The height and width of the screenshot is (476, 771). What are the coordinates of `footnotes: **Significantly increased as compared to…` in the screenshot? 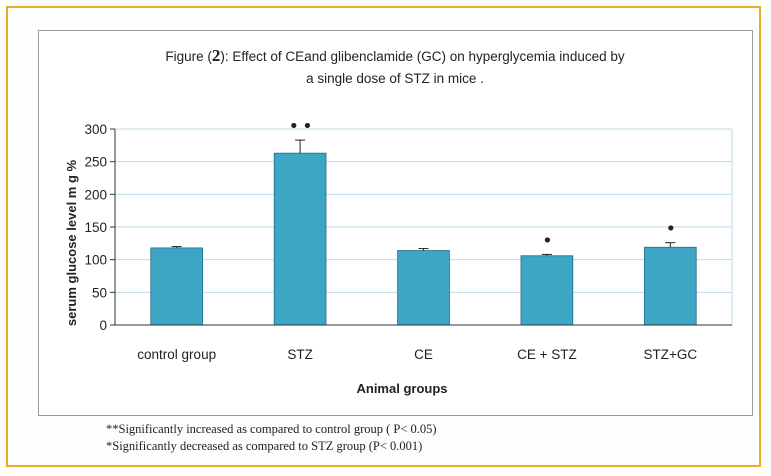 It's located at (271, 438).